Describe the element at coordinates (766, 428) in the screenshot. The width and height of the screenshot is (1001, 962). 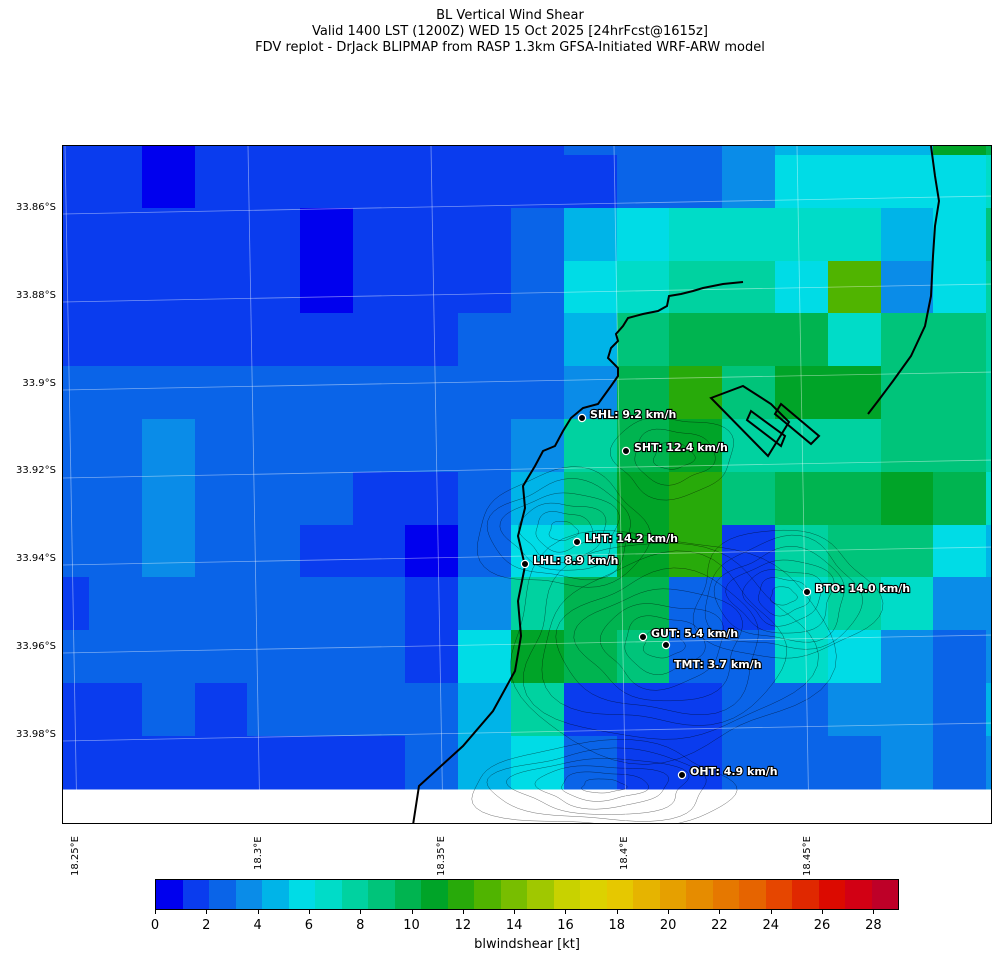
I see `harbour-outline` at that location.